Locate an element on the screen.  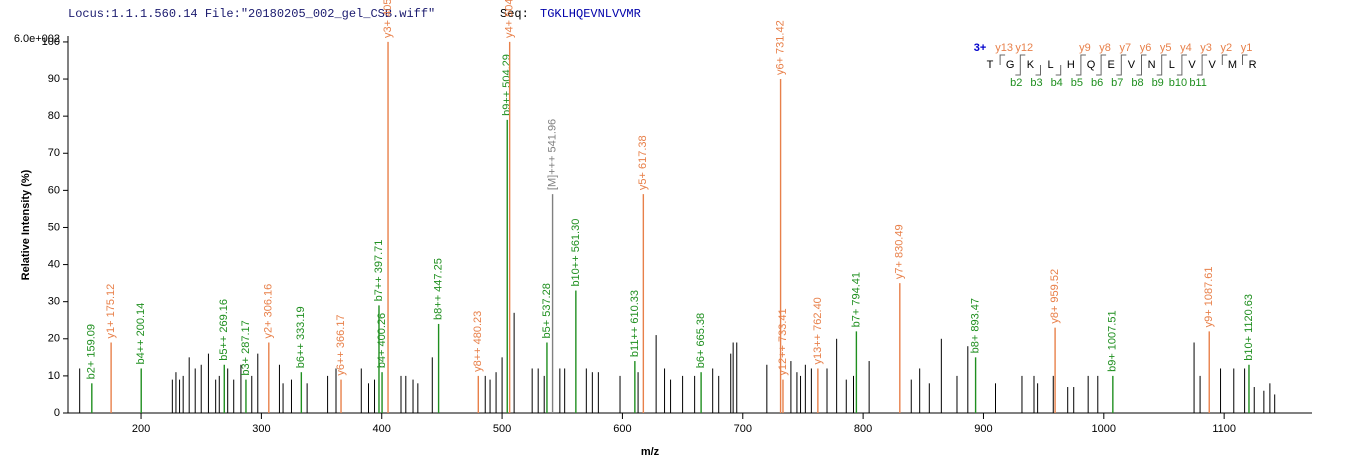
y-ion: y8 is located at coordinates (1105, 48).